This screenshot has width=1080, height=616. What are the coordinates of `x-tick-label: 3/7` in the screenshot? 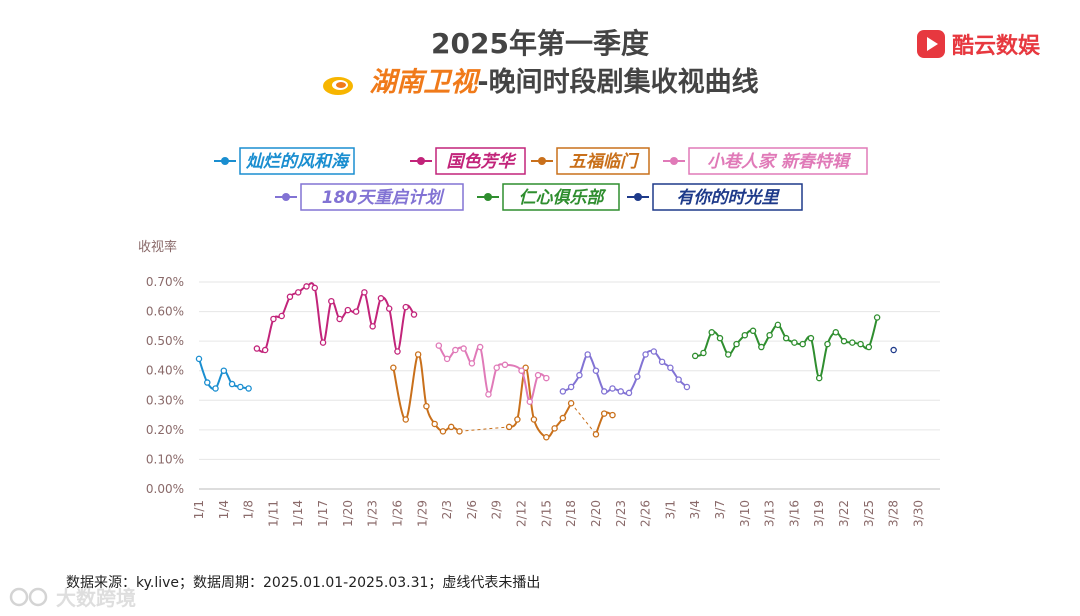 It's located at (720, 509).